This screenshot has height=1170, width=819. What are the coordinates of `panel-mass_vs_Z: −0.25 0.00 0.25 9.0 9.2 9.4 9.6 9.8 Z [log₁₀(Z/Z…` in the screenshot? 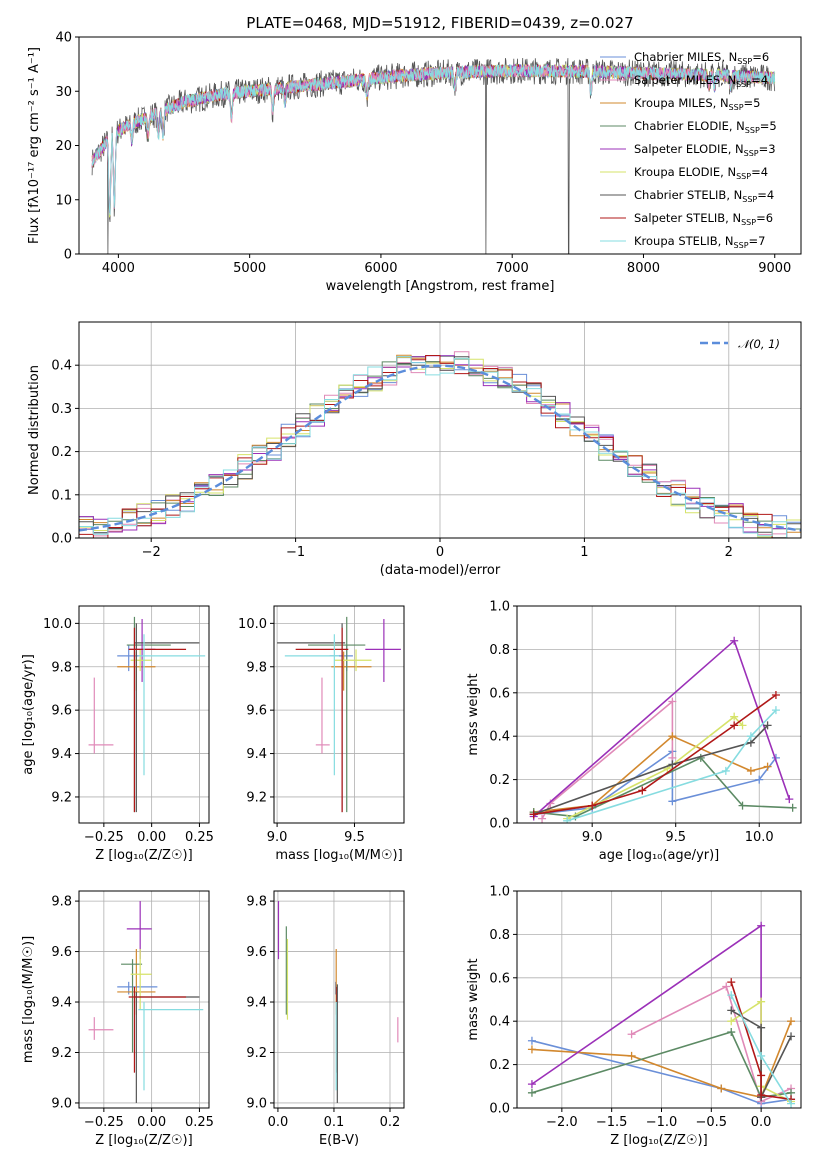 It's located at (117, 1019).